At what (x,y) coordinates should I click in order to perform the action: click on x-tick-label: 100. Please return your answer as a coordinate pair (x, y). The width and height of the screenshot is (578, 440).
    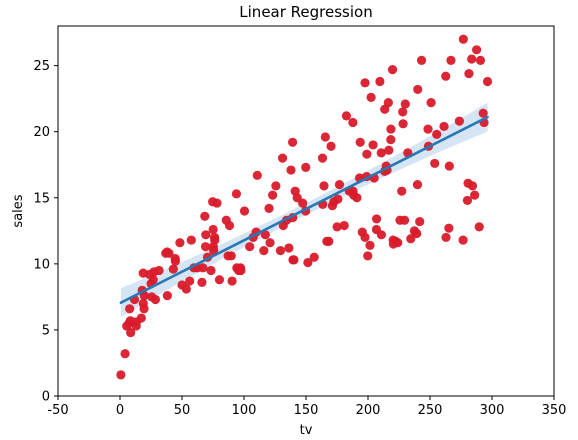
    Looking at the image, I should click on (244, 410).